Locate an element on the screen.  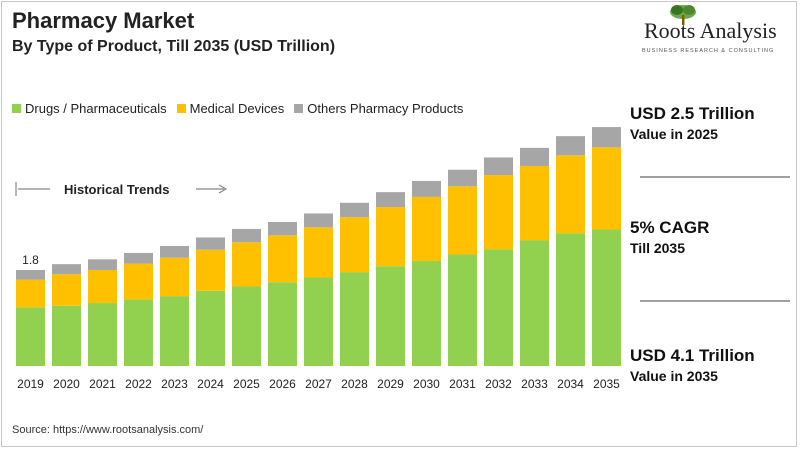
bar-others-2034 is located at coordinates (570, 146).